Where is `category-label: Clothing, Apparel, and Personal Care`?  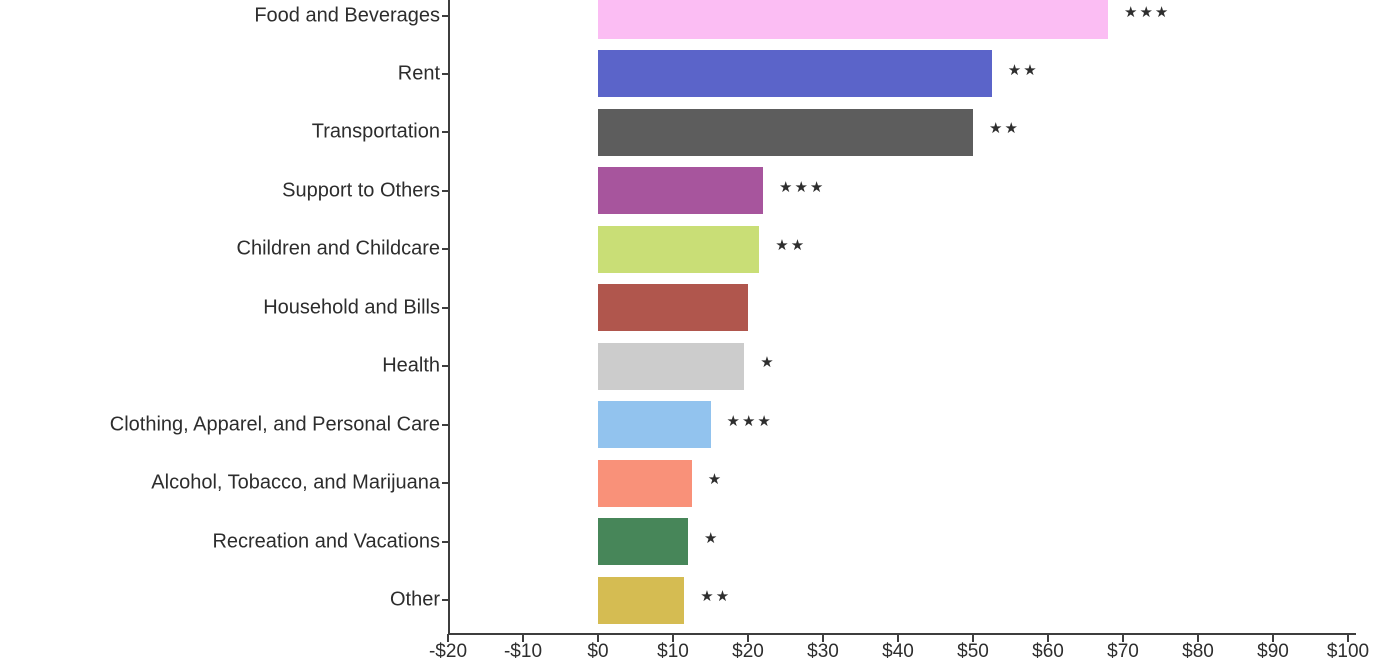 category-label: Clothing, Apparel, and Personal Care is located at coordinates (274, 424).